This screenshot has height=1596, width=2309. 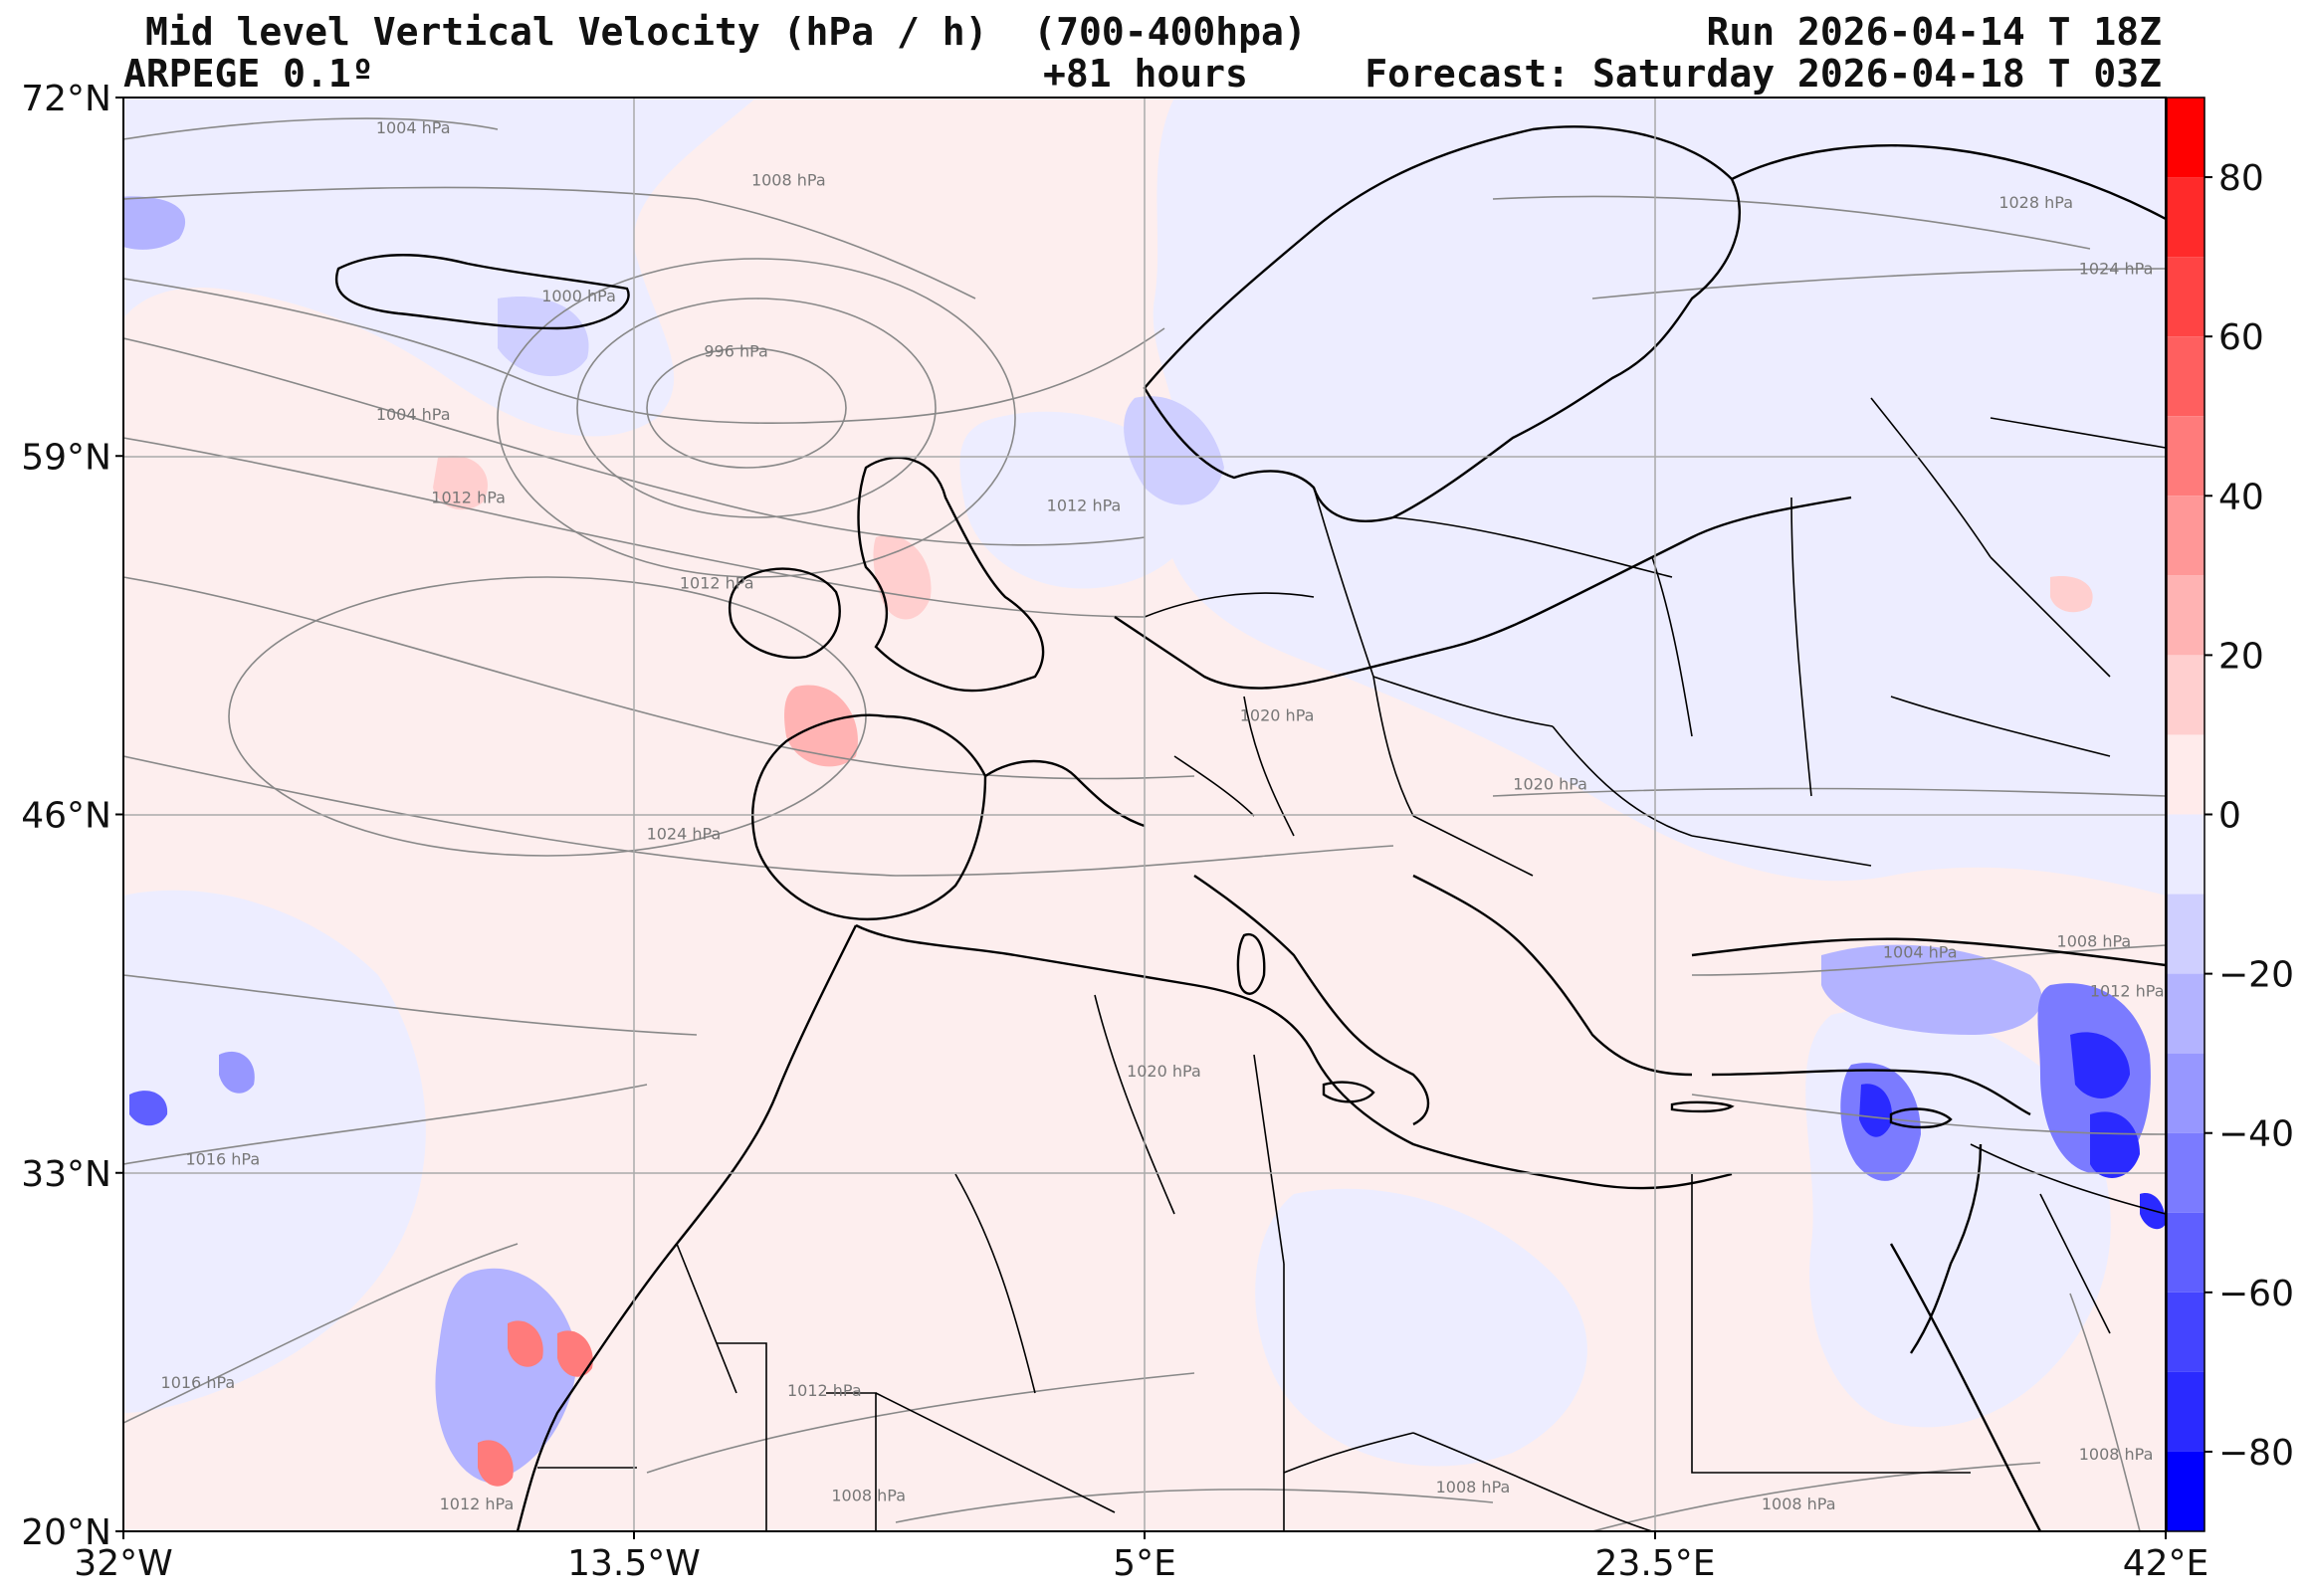 What do you see at coordinates (736, 350) in the screenshot?
I see `isobar-label: 996 hPa` at bounding box center [736, 350].